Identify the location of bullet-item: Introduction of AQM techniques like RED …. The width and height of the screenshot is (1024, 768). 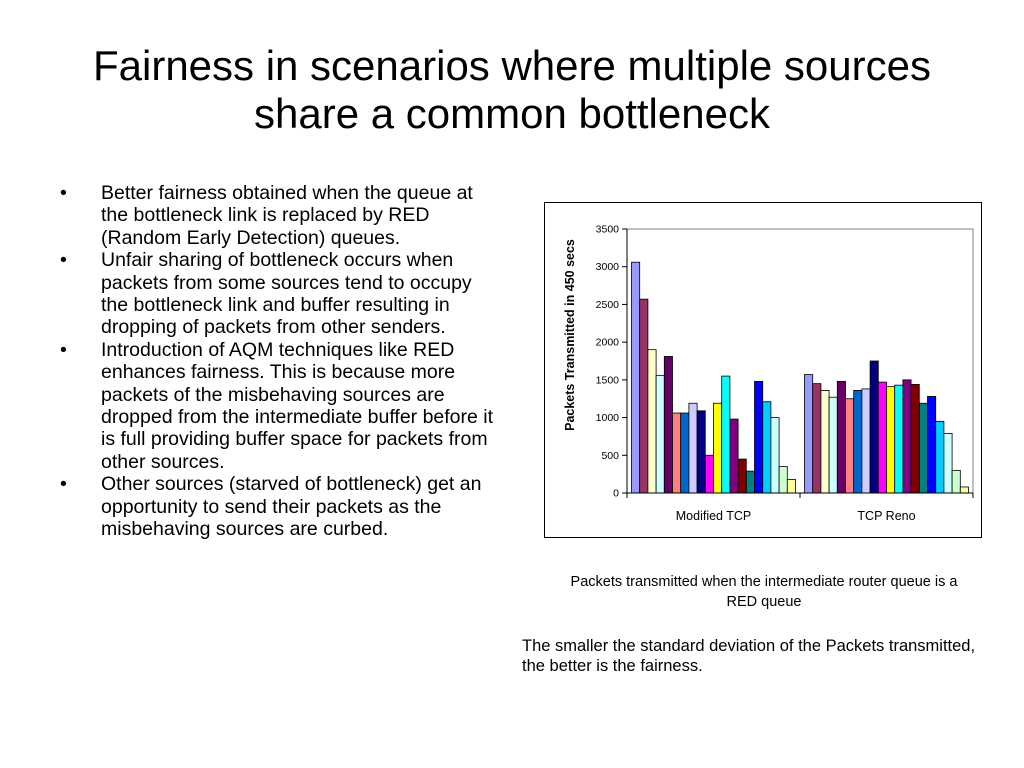
(280, 406).